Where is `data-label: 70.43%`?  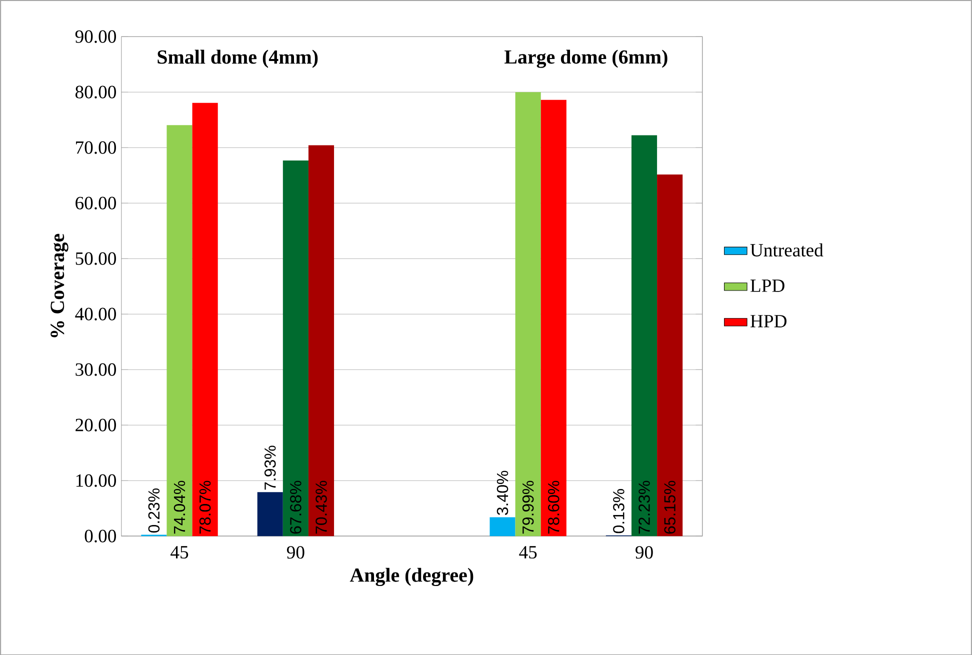 data-label: 70.43% is located at coordinates (321, 507).